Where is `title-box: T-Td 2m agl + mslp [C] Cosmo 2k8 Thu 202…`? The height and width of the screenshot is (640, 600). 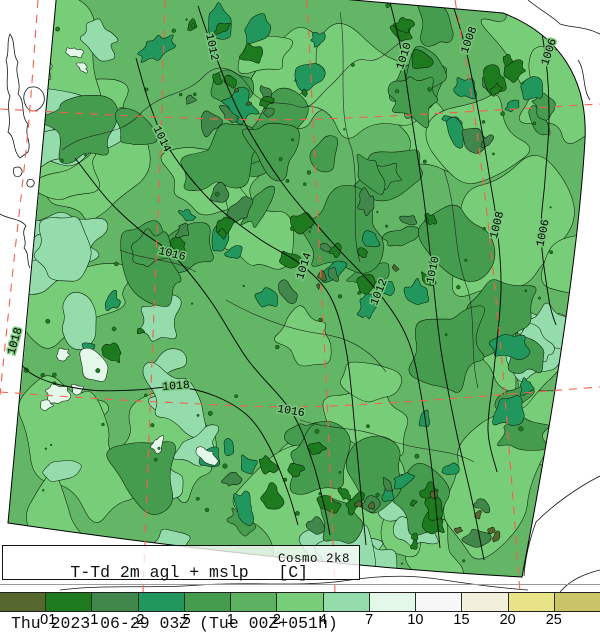
title-box: T-Td 2m agl + mslp [C] Cosmo 2k8 Thu 202… is located at coordinates (181, 588).